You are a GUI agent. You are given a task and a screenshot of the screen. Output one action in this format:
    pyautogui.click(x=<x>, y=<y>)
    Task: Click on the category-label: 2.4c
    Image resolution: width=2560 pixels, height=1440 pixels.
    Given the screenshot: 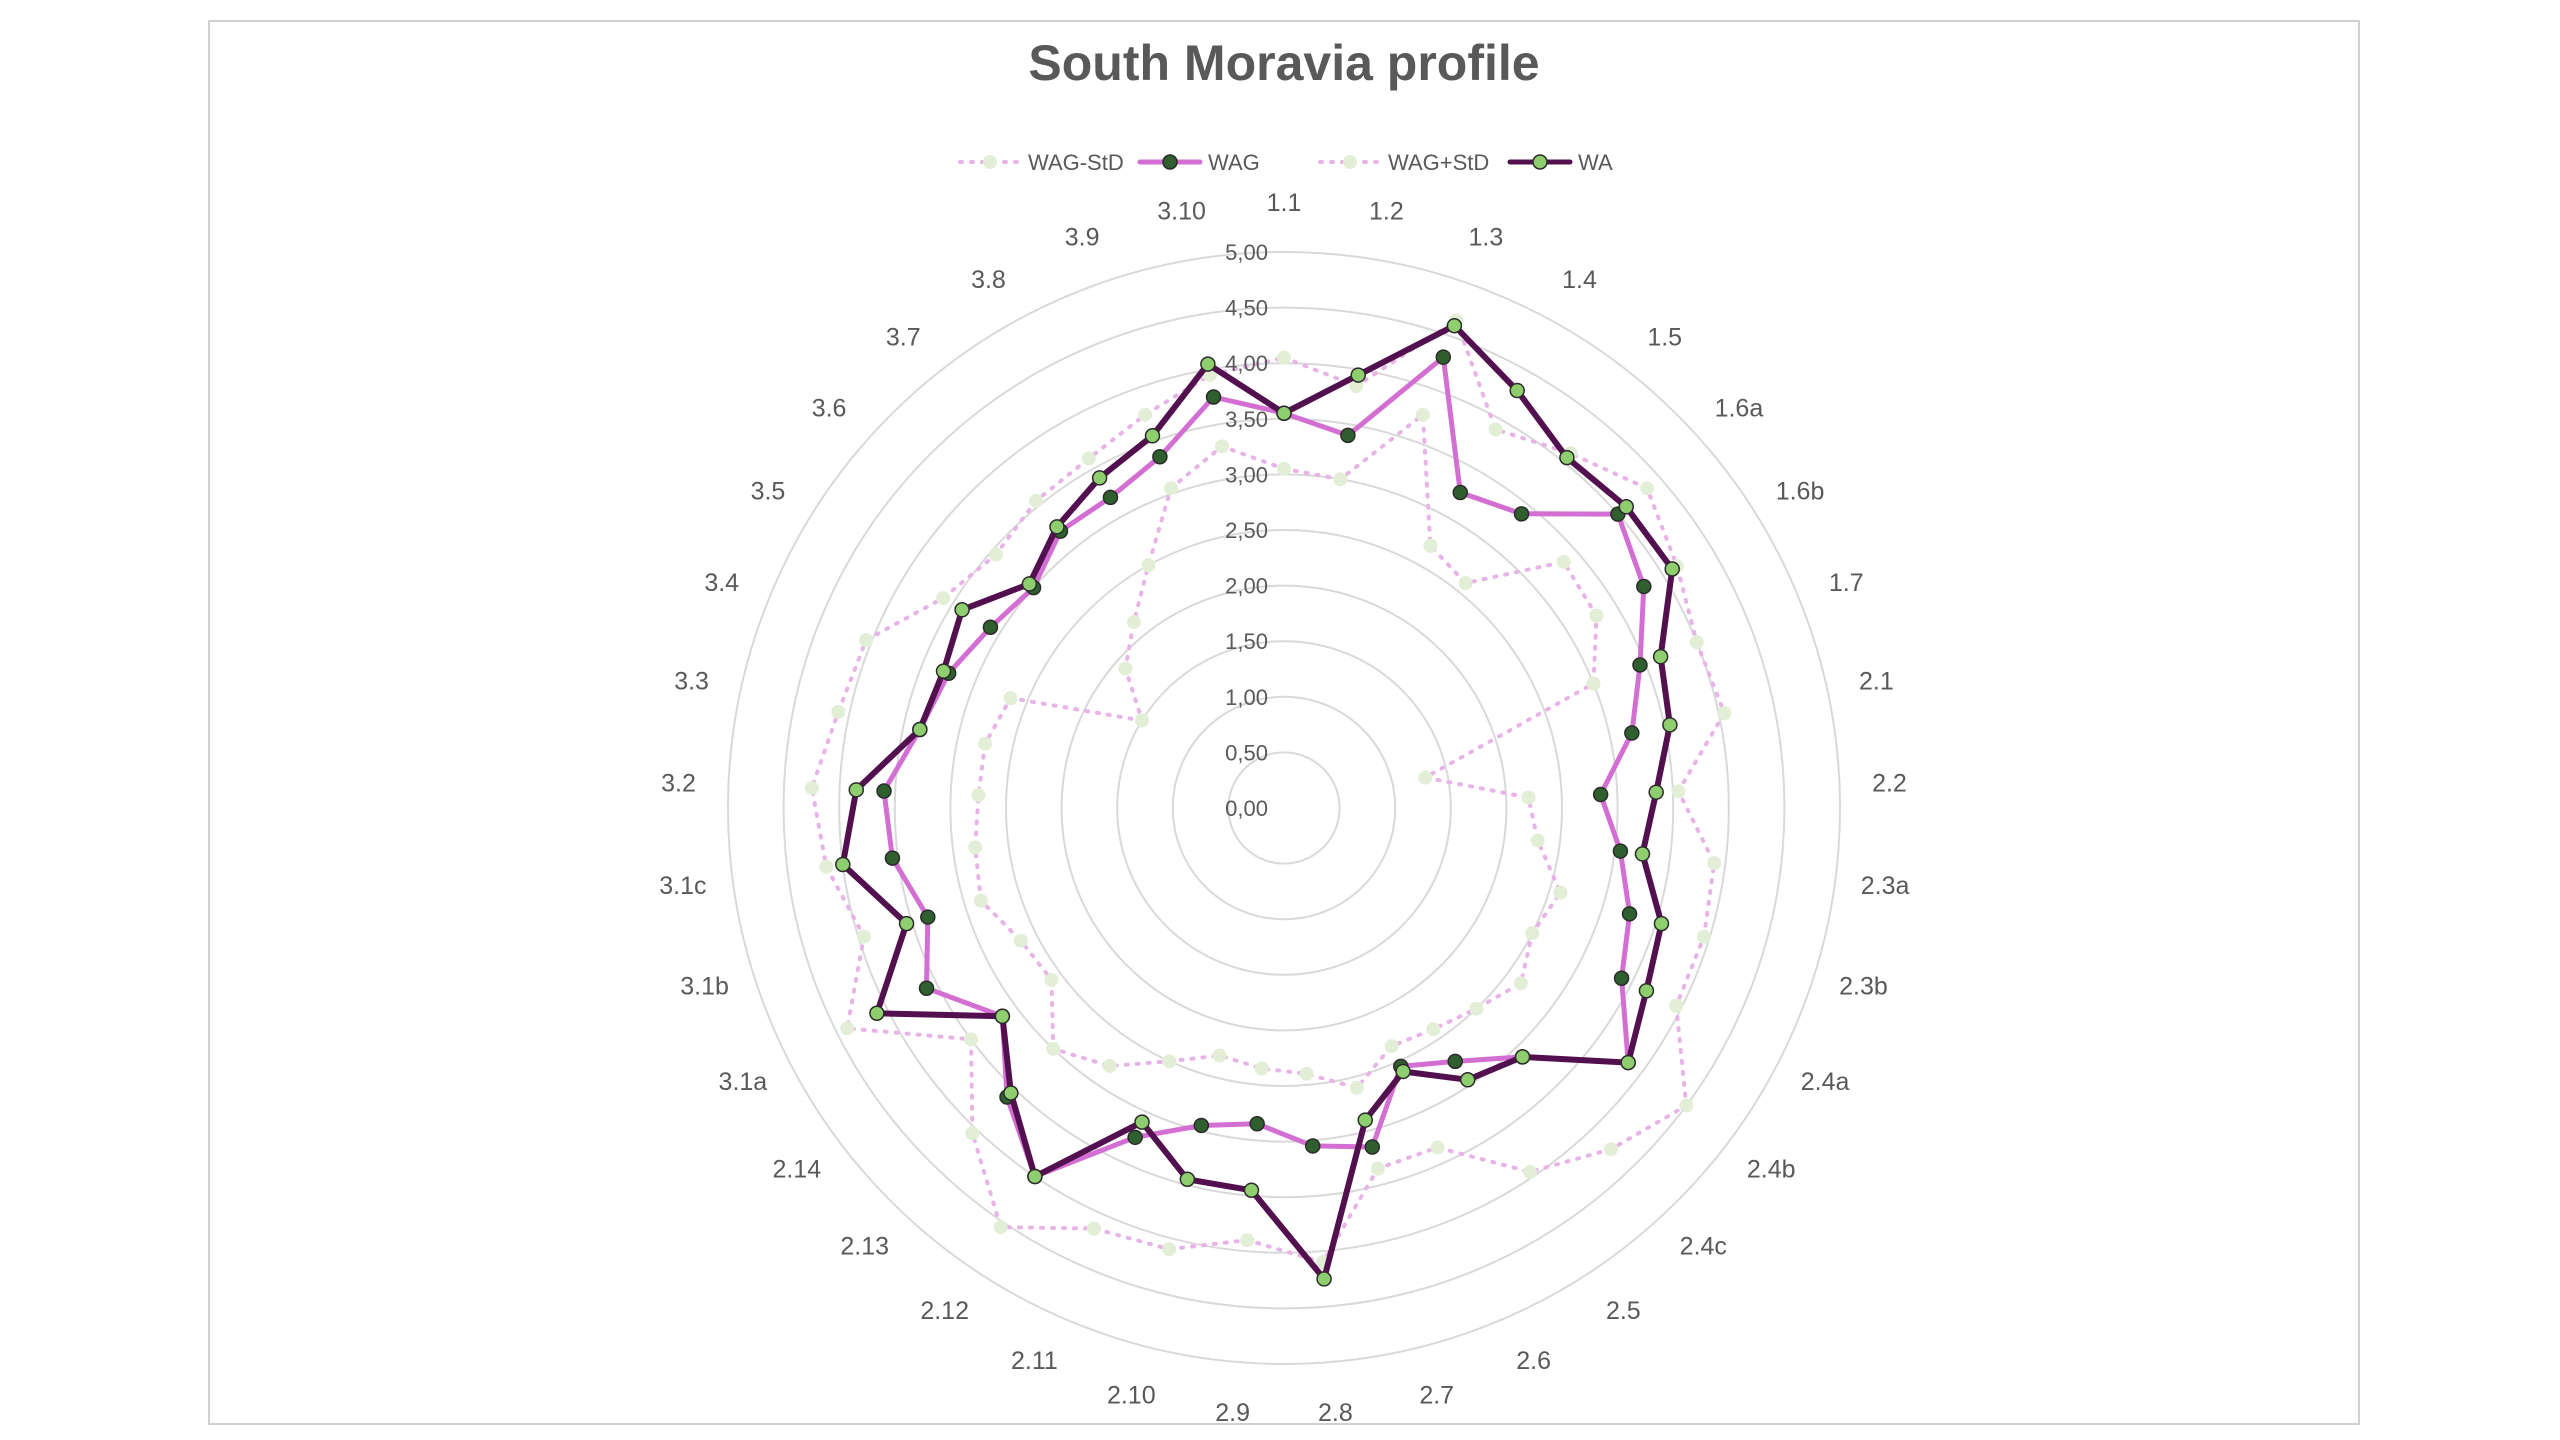 What is the action you would take?
    pyautogui.click(x=1703, y=1247)
    